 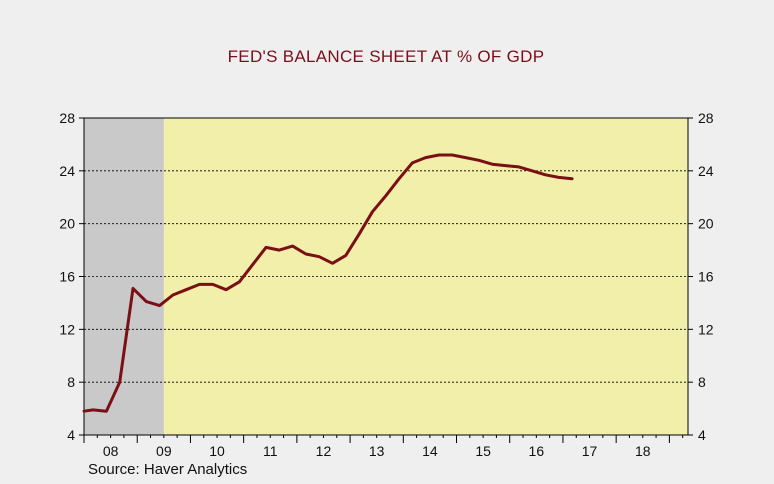 I want to click on y-tick-label-right: 24, so click(x=706, y=171).